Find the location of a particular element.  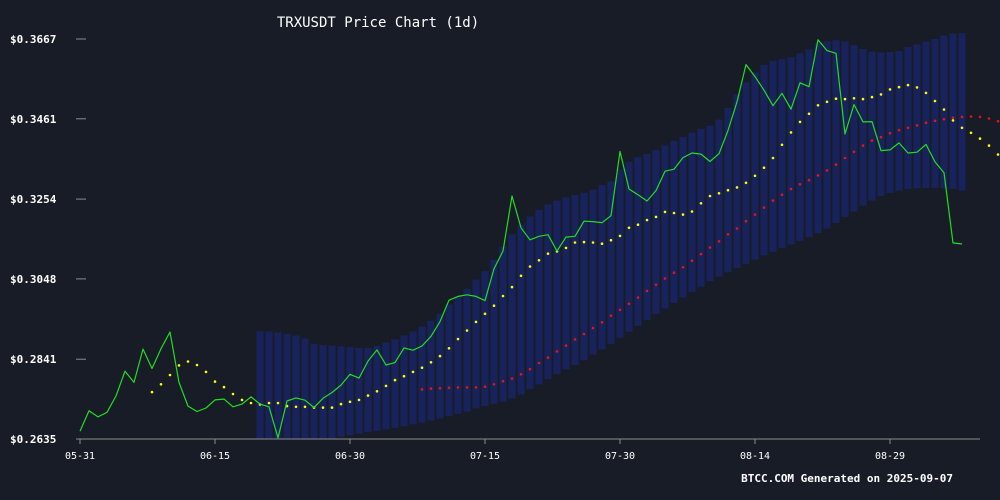

x-tick-label: 07-15 is located at coordinates (485, 456).